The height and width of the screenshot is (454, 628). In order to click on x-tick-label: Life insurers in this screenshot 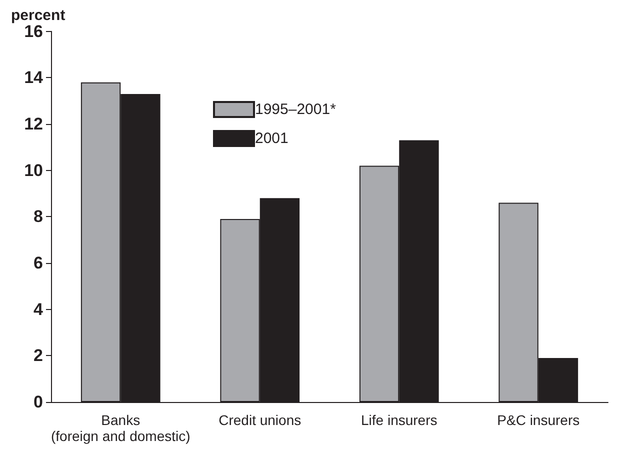, I will do `click(399, 420)`.